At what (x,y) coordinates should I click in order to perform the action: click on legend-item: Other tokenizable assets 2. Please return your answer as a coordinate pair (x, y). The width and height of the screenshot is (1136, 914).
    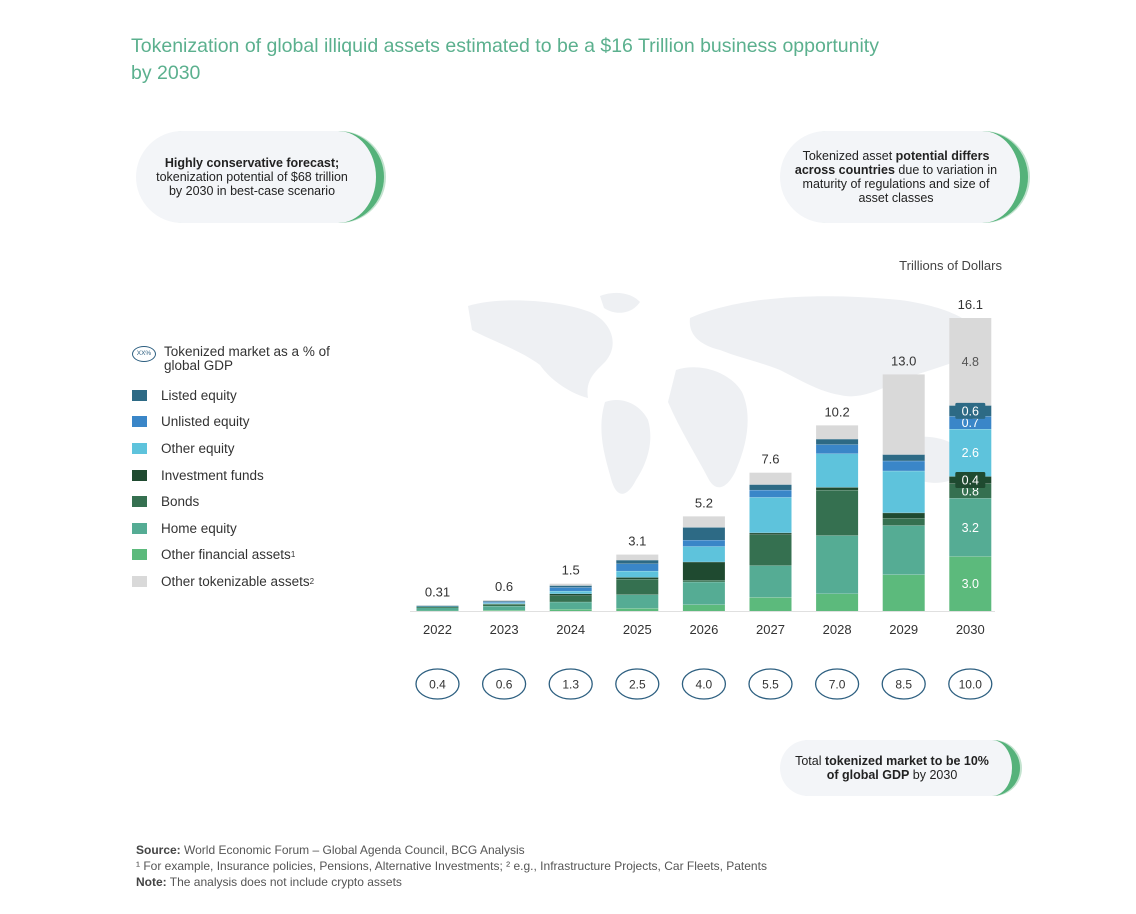
    Looking at the image, I should click on (238, 581).